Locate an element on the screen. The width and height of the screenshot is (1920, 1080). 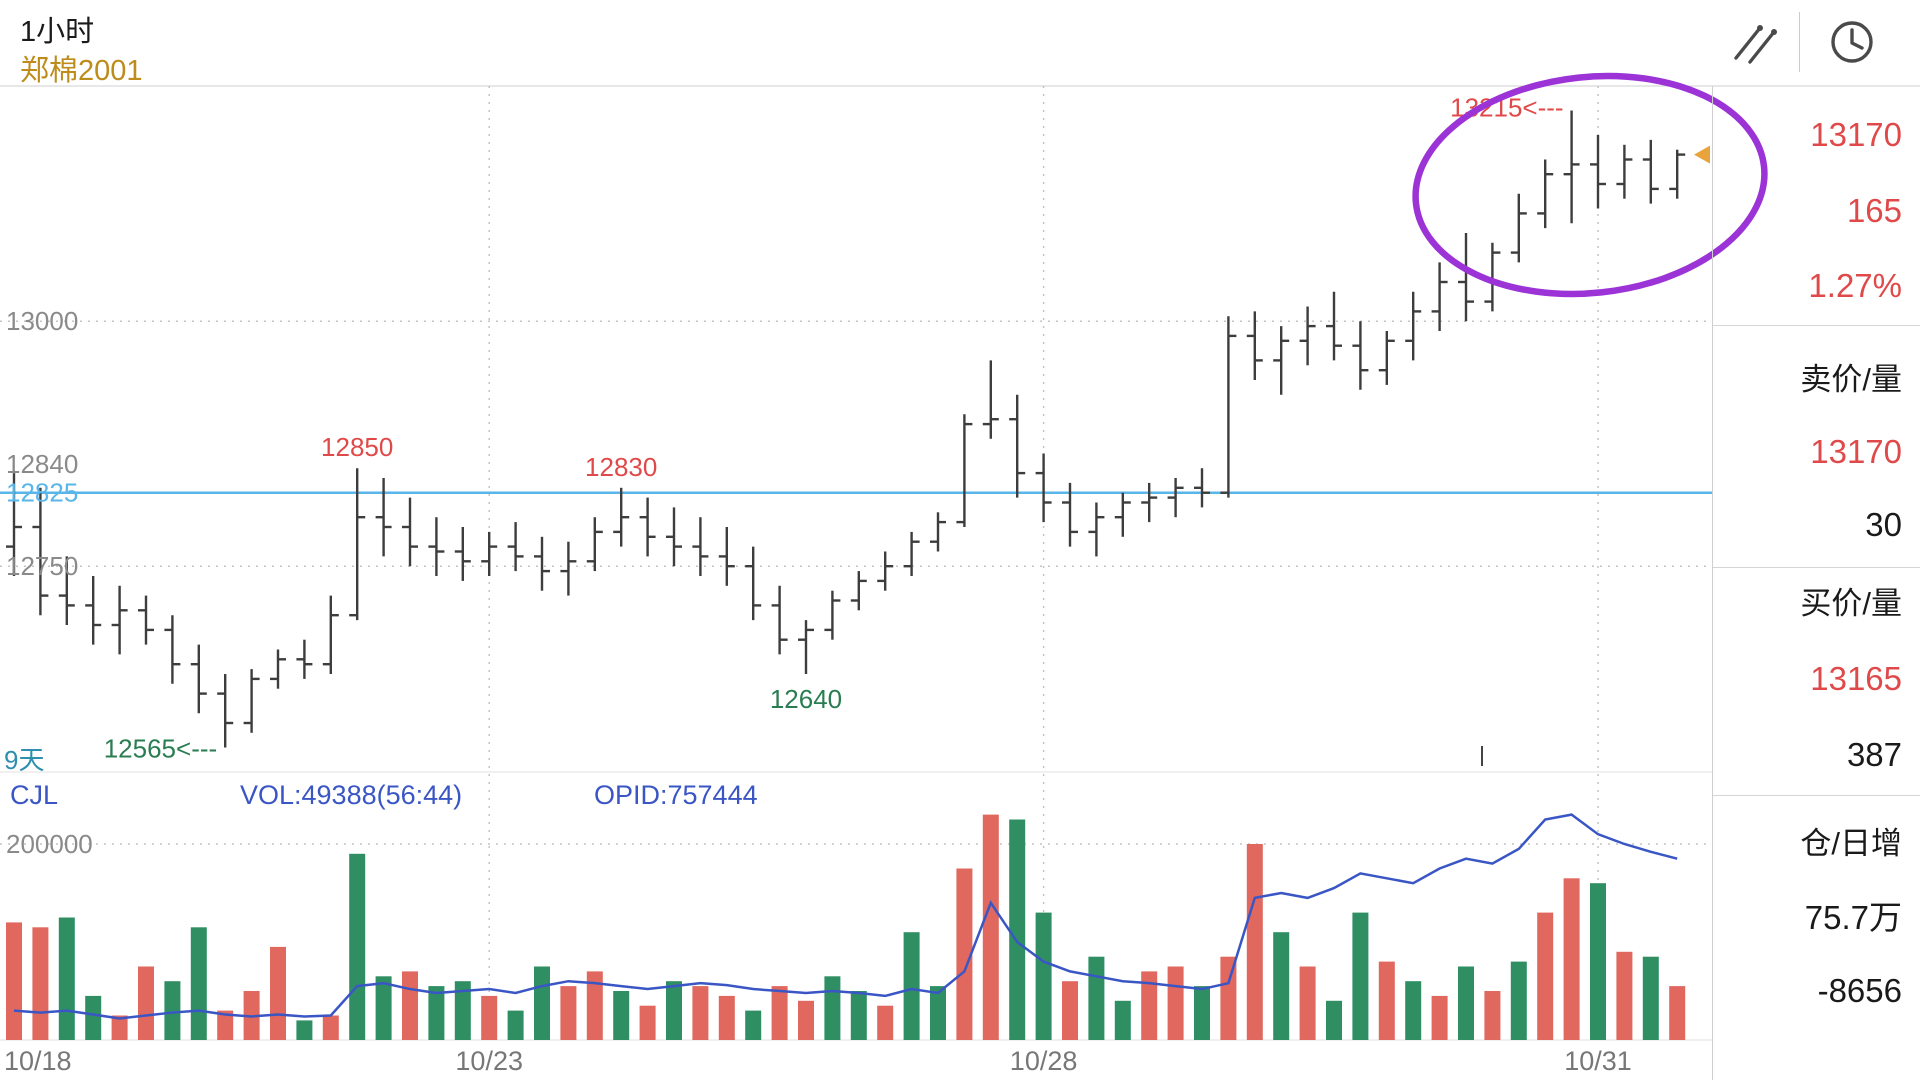
svg-text: 12750 is located at coordinates (42, 566).